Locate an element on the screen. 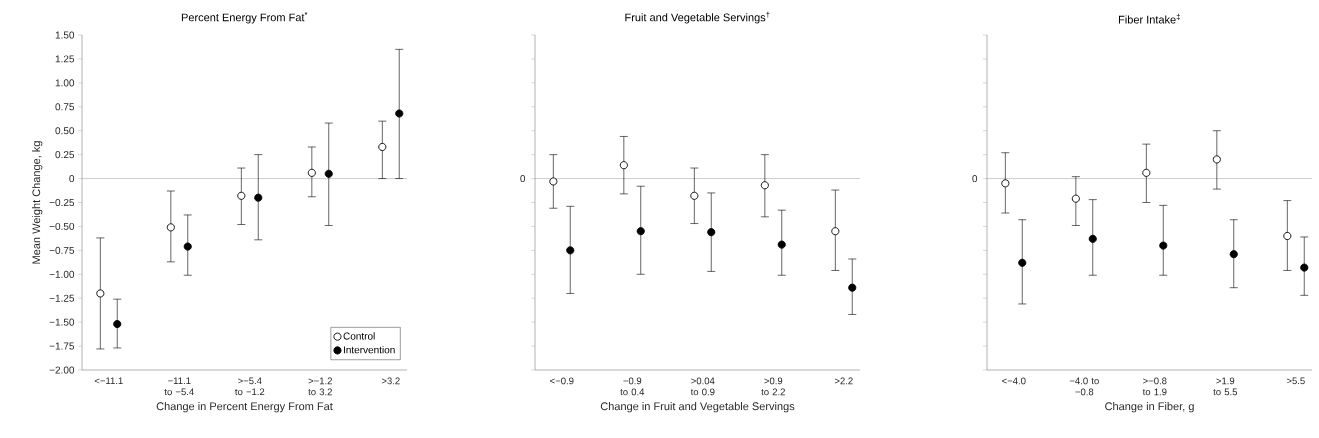 This screenshot has height=438, width=1319. x-tick-label: <−11.1 is located at coordinates (108, 381).